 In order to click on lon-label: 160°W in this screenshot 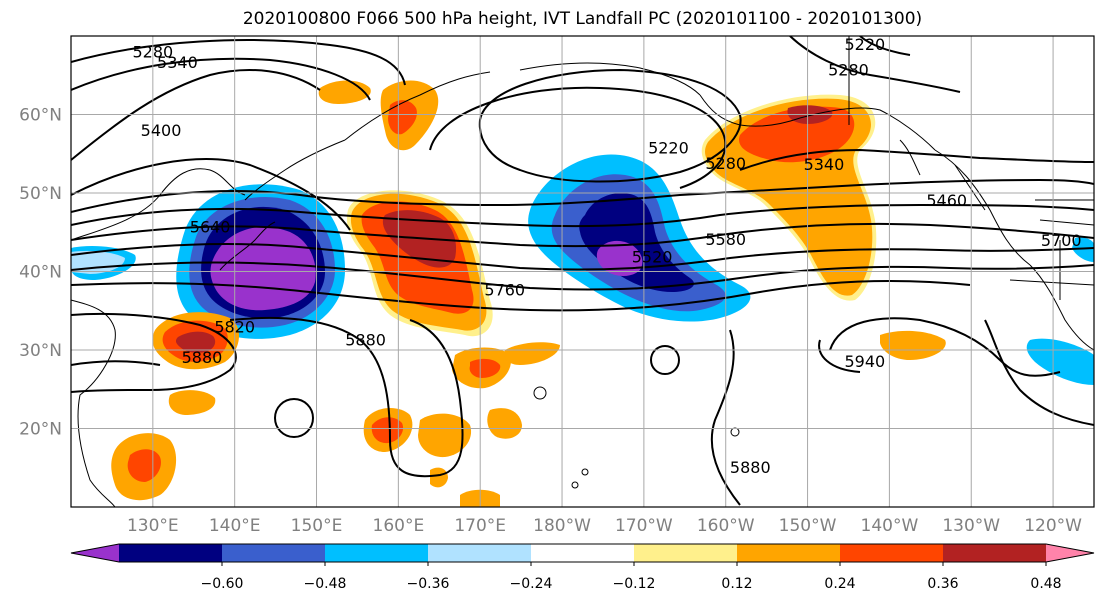, I will do `click(726, 526)`.